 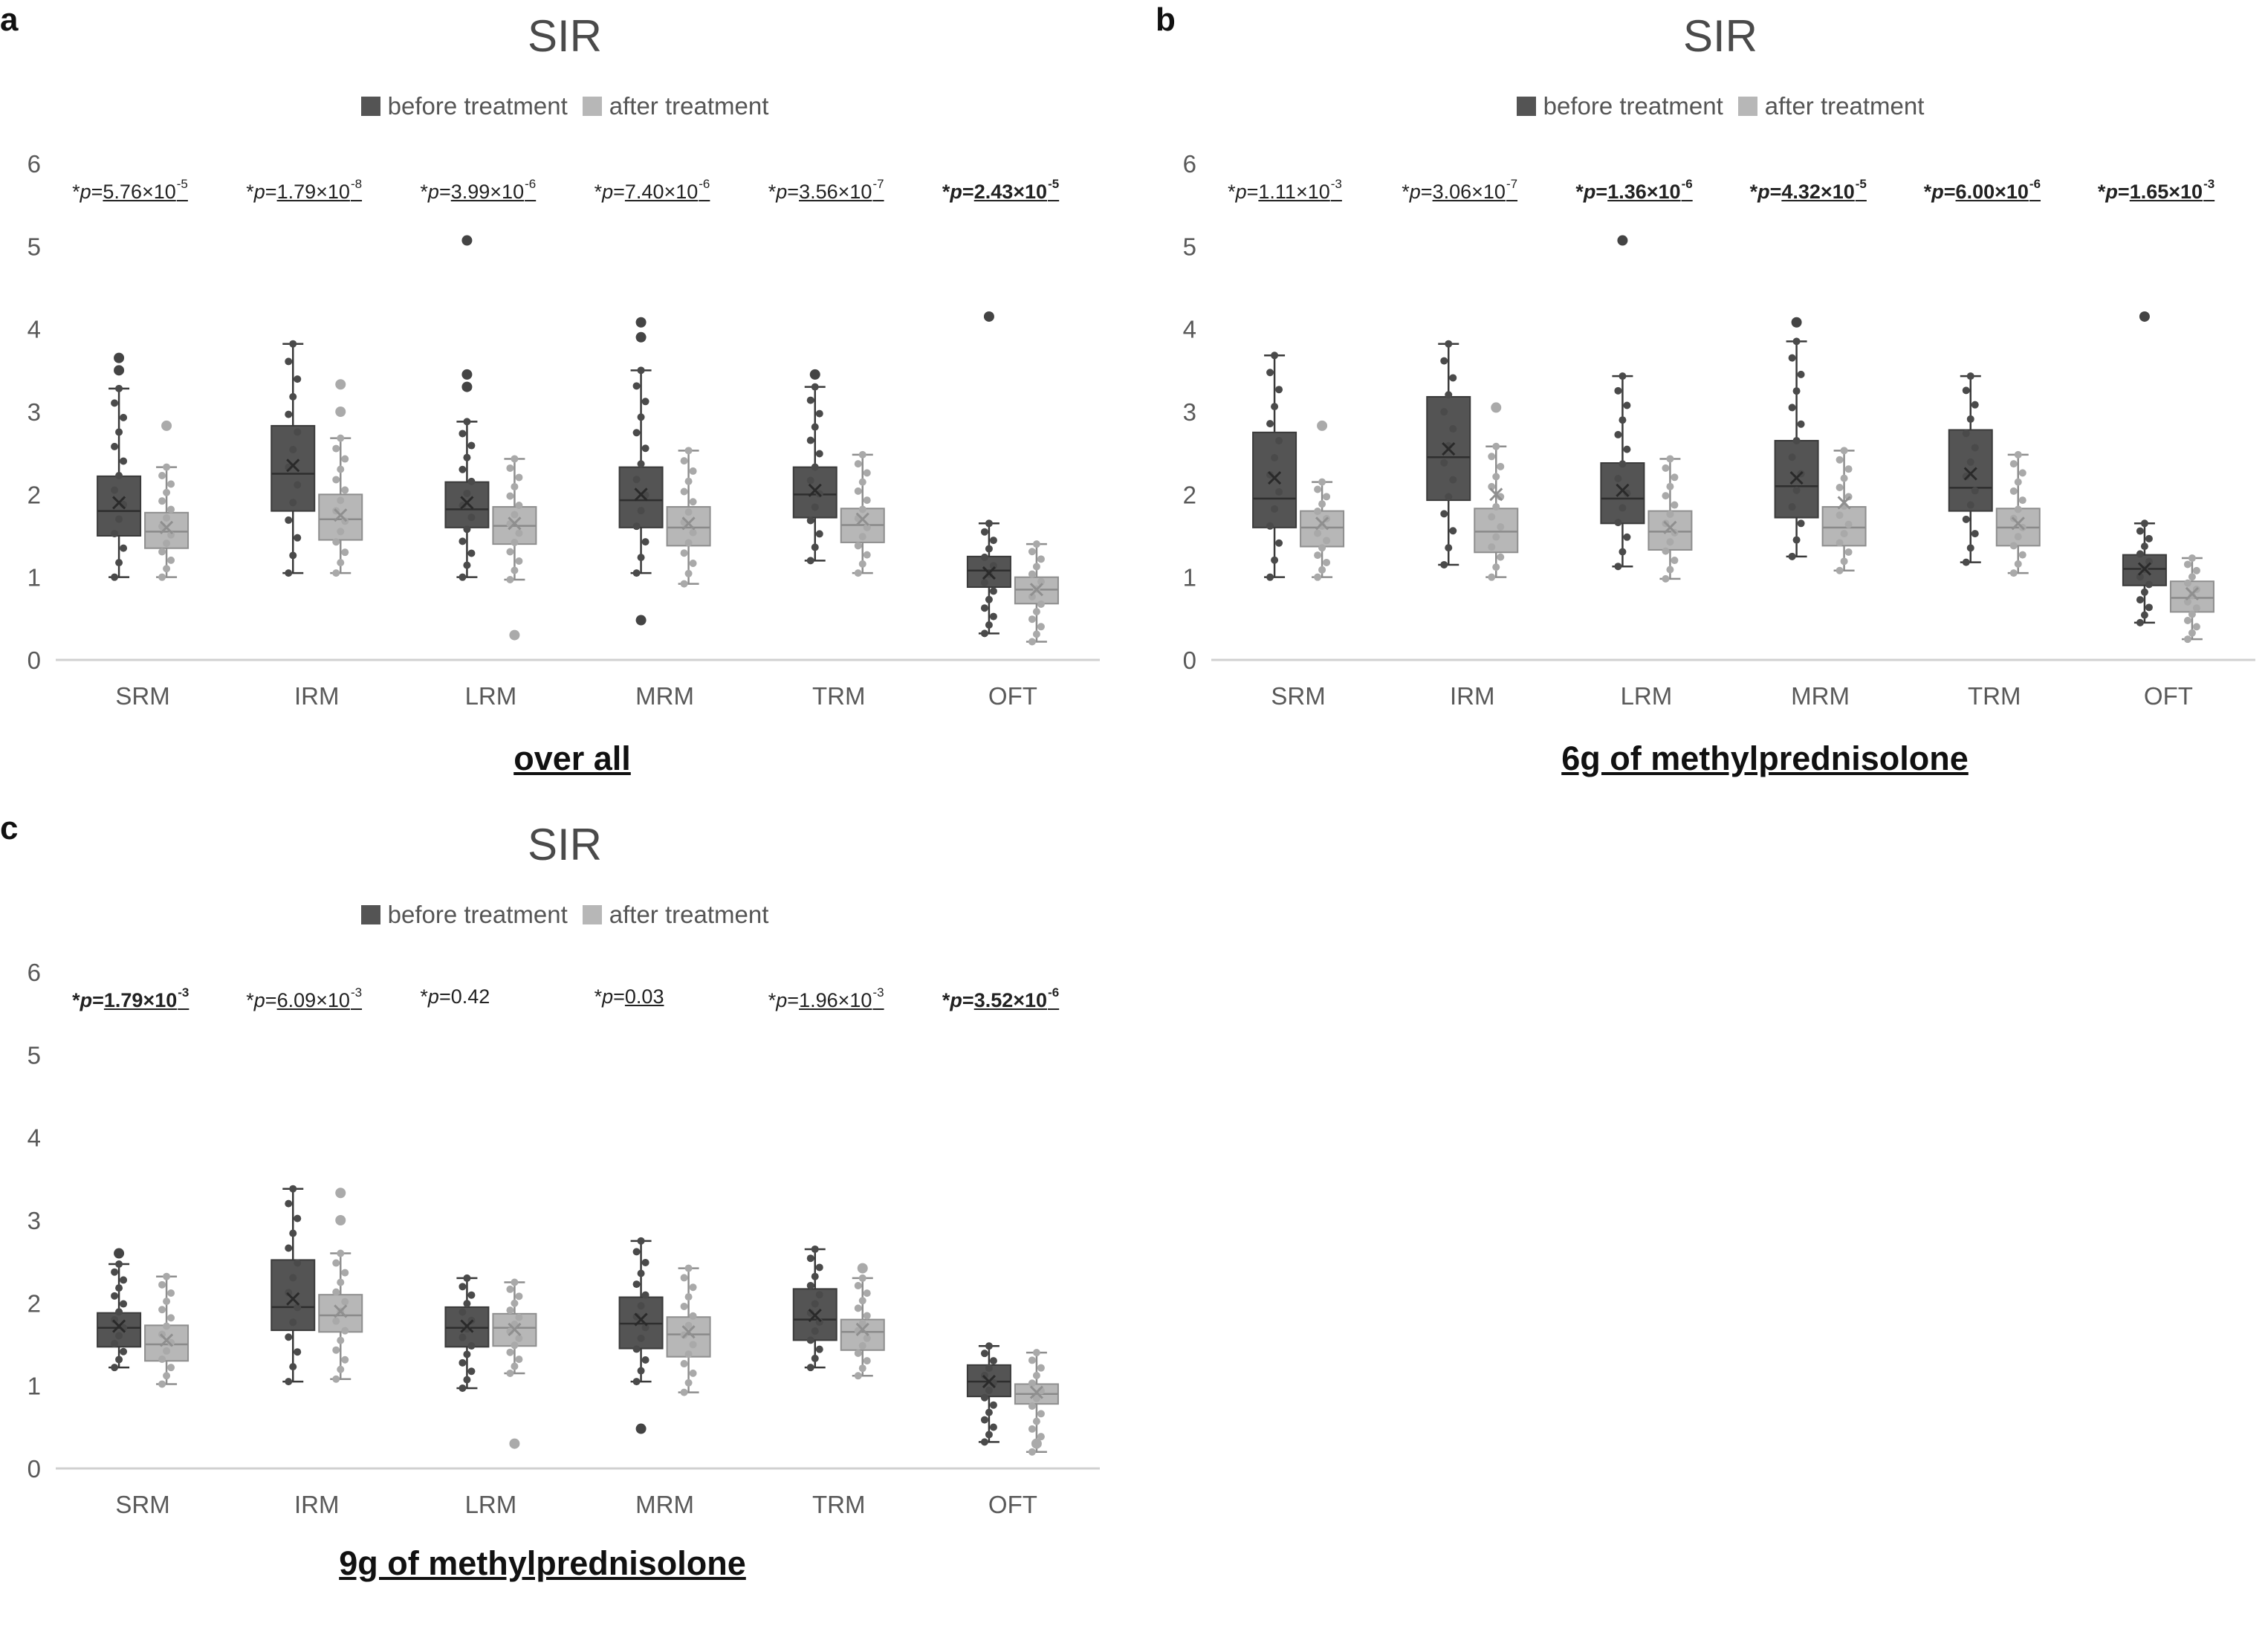 What do you see at coordinates (1189, 164) in the screenshot?
I see `y-tick-label: 6` at bounding box center [1189, 164].